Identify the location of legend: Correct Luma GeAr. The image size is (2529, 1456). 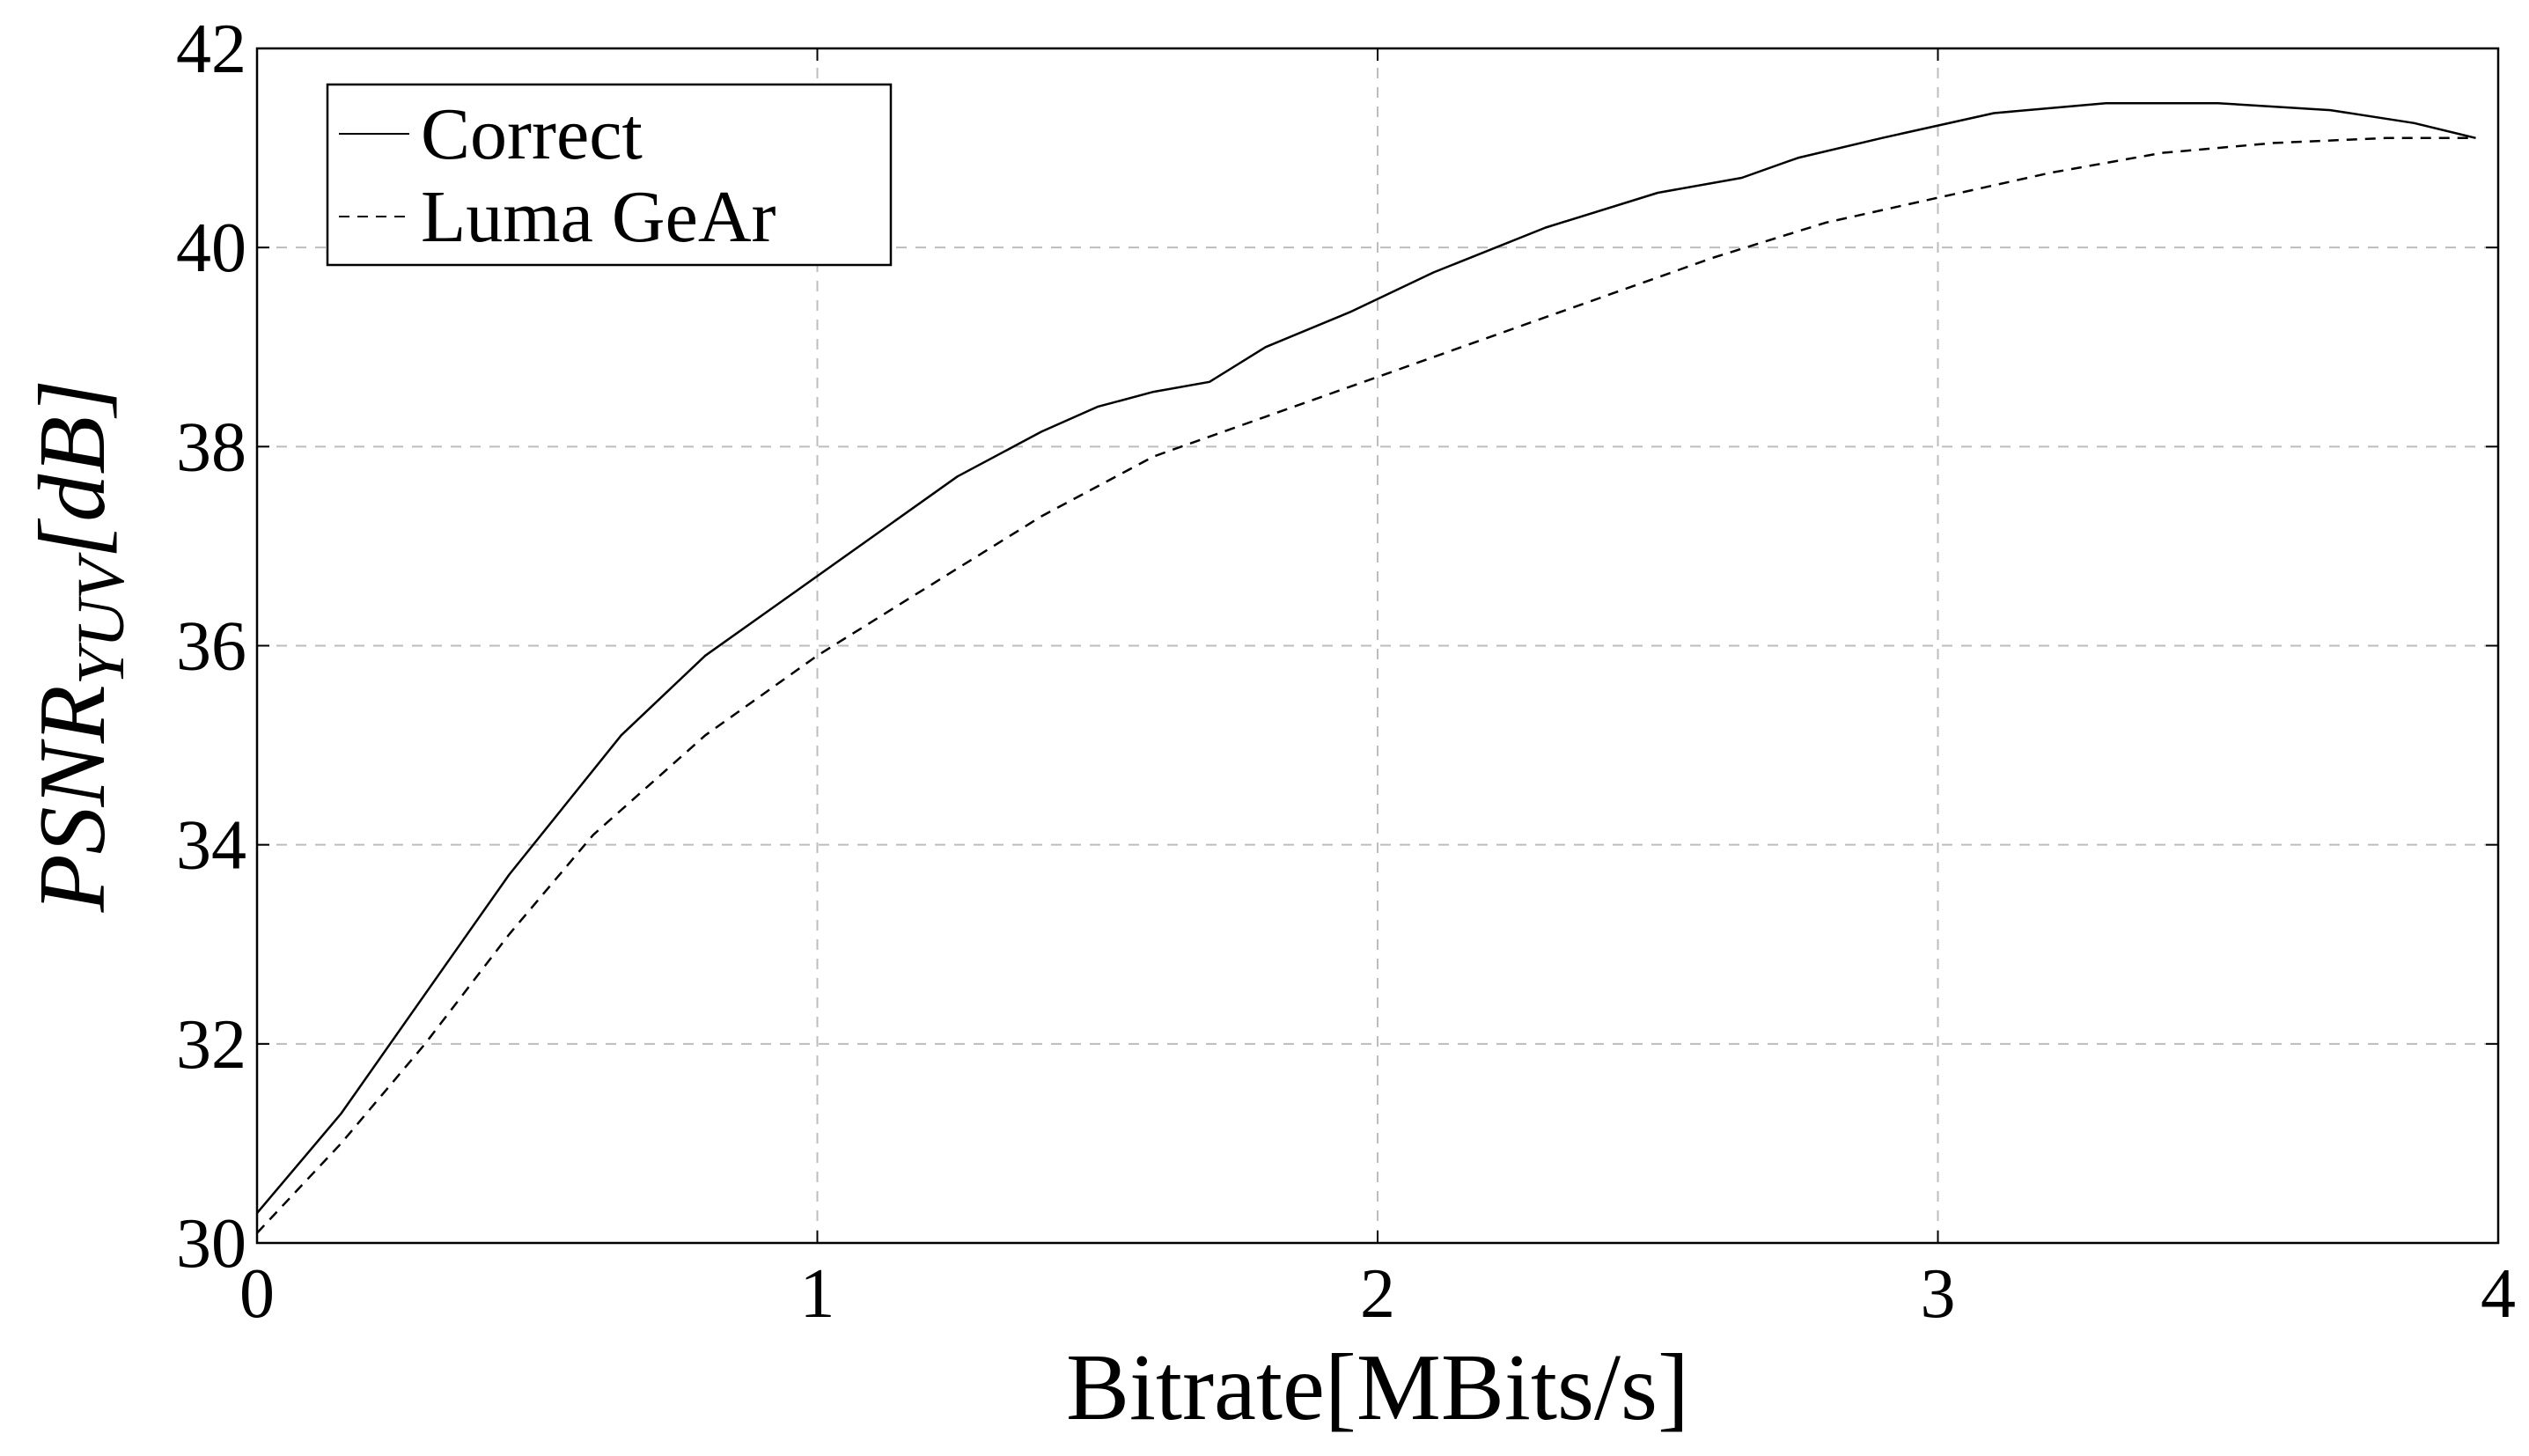
(610, 175).